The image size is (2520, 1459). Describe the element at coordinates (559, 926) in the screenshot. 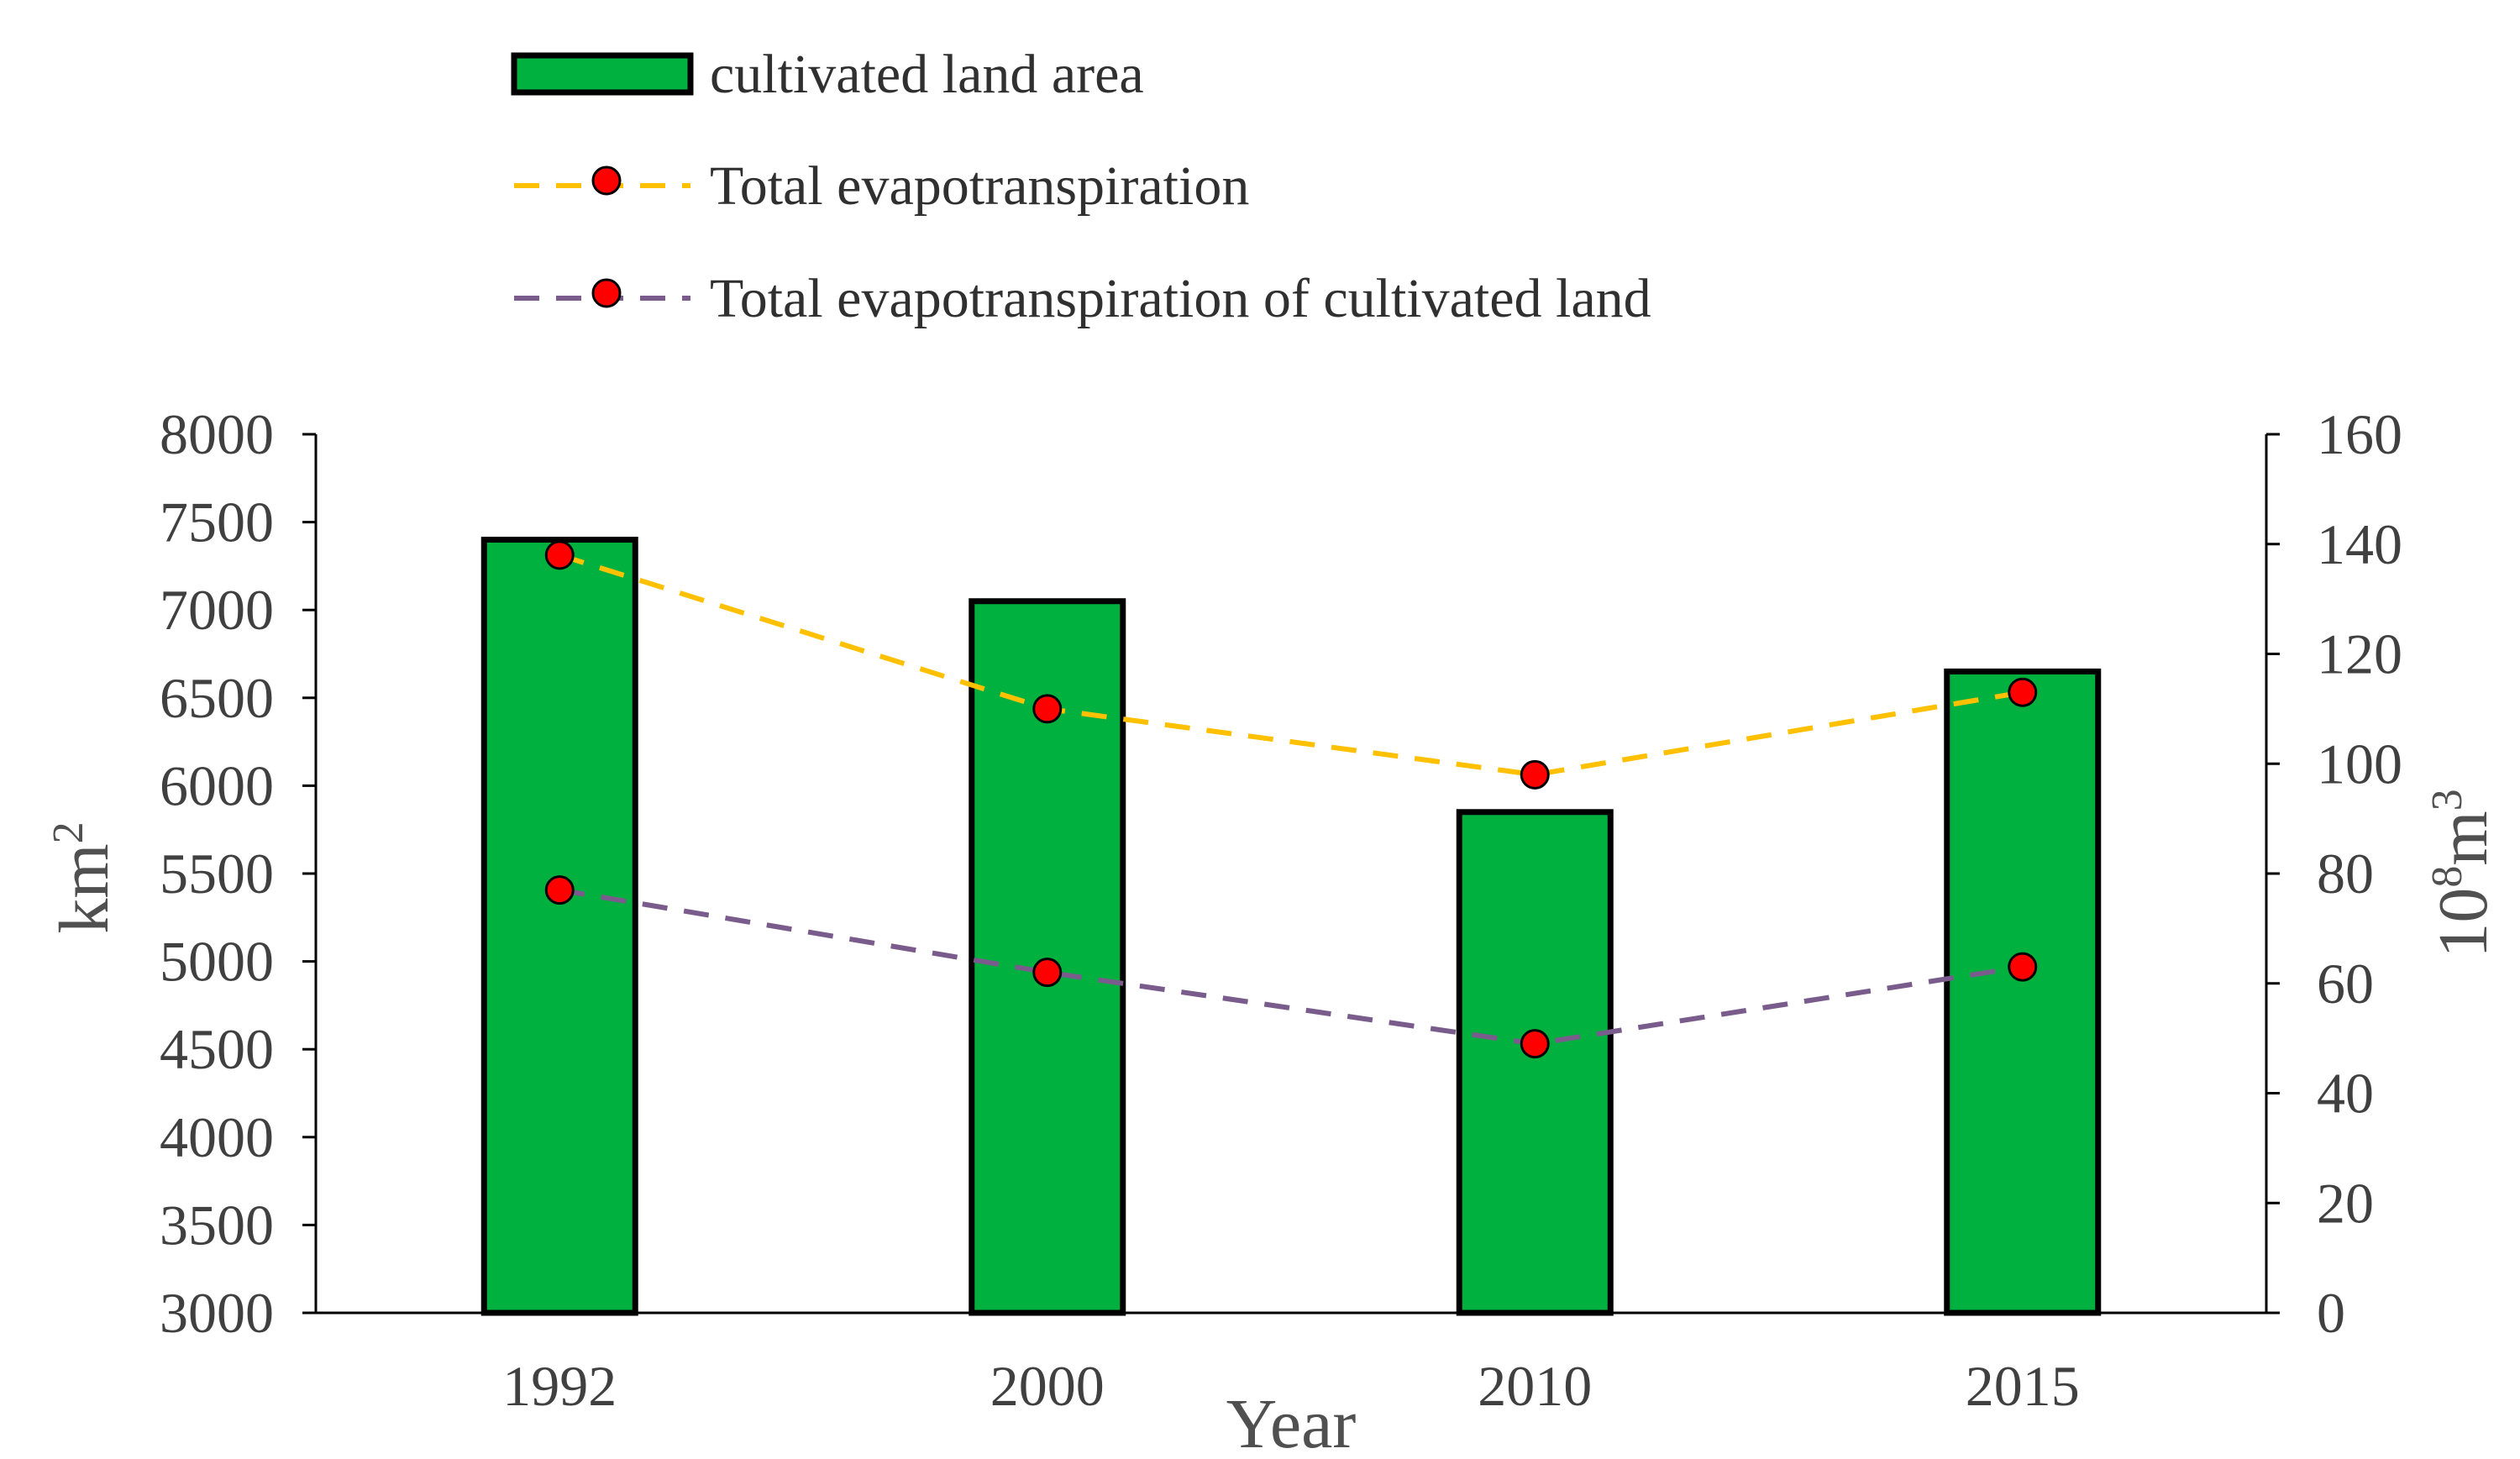

I see `bar-1992` at that location.